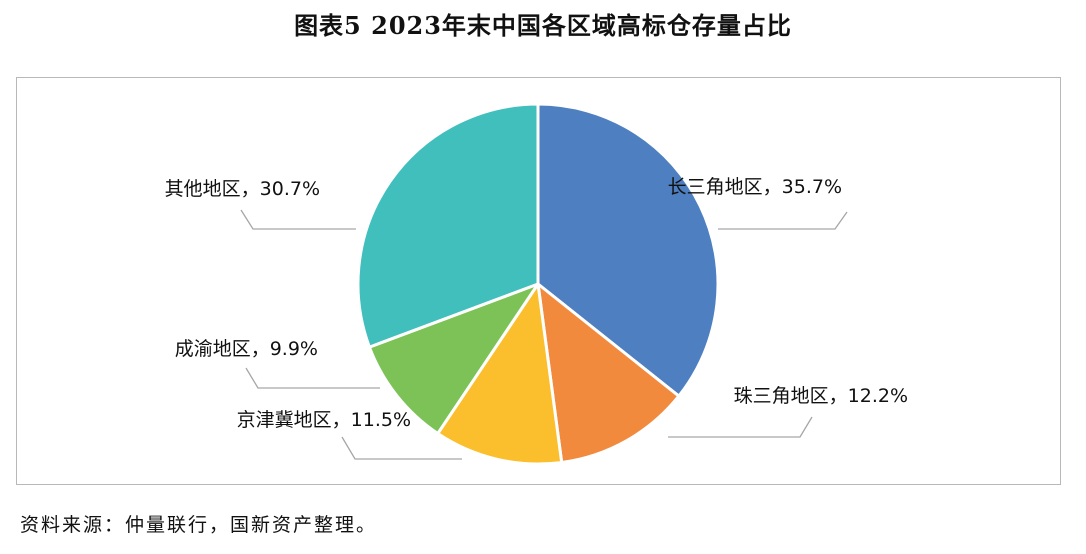 This screenshot has width=1086, height=554. Describe the element at coordinates (242, 189) in the screenshot. I see `slice-label-5: 其他地区，30.7%` at that location.